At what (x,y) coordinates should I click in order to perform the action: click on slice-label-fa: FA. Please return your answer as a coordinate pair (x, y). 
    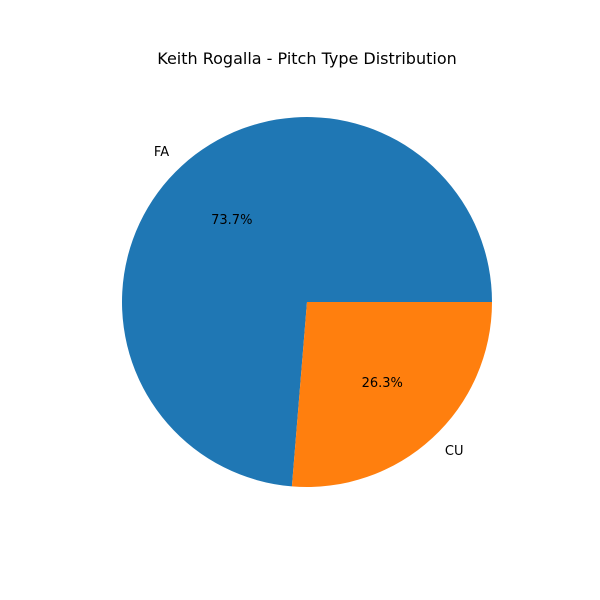
    Looking at the image, I should click on (161, 152).